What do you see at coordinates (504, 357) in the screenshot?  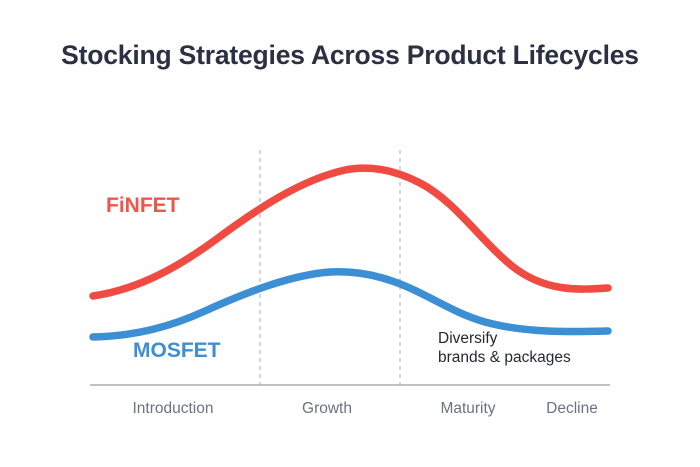 I see `annotation-line-2: brands & packages` at bounding box center [504, 357].